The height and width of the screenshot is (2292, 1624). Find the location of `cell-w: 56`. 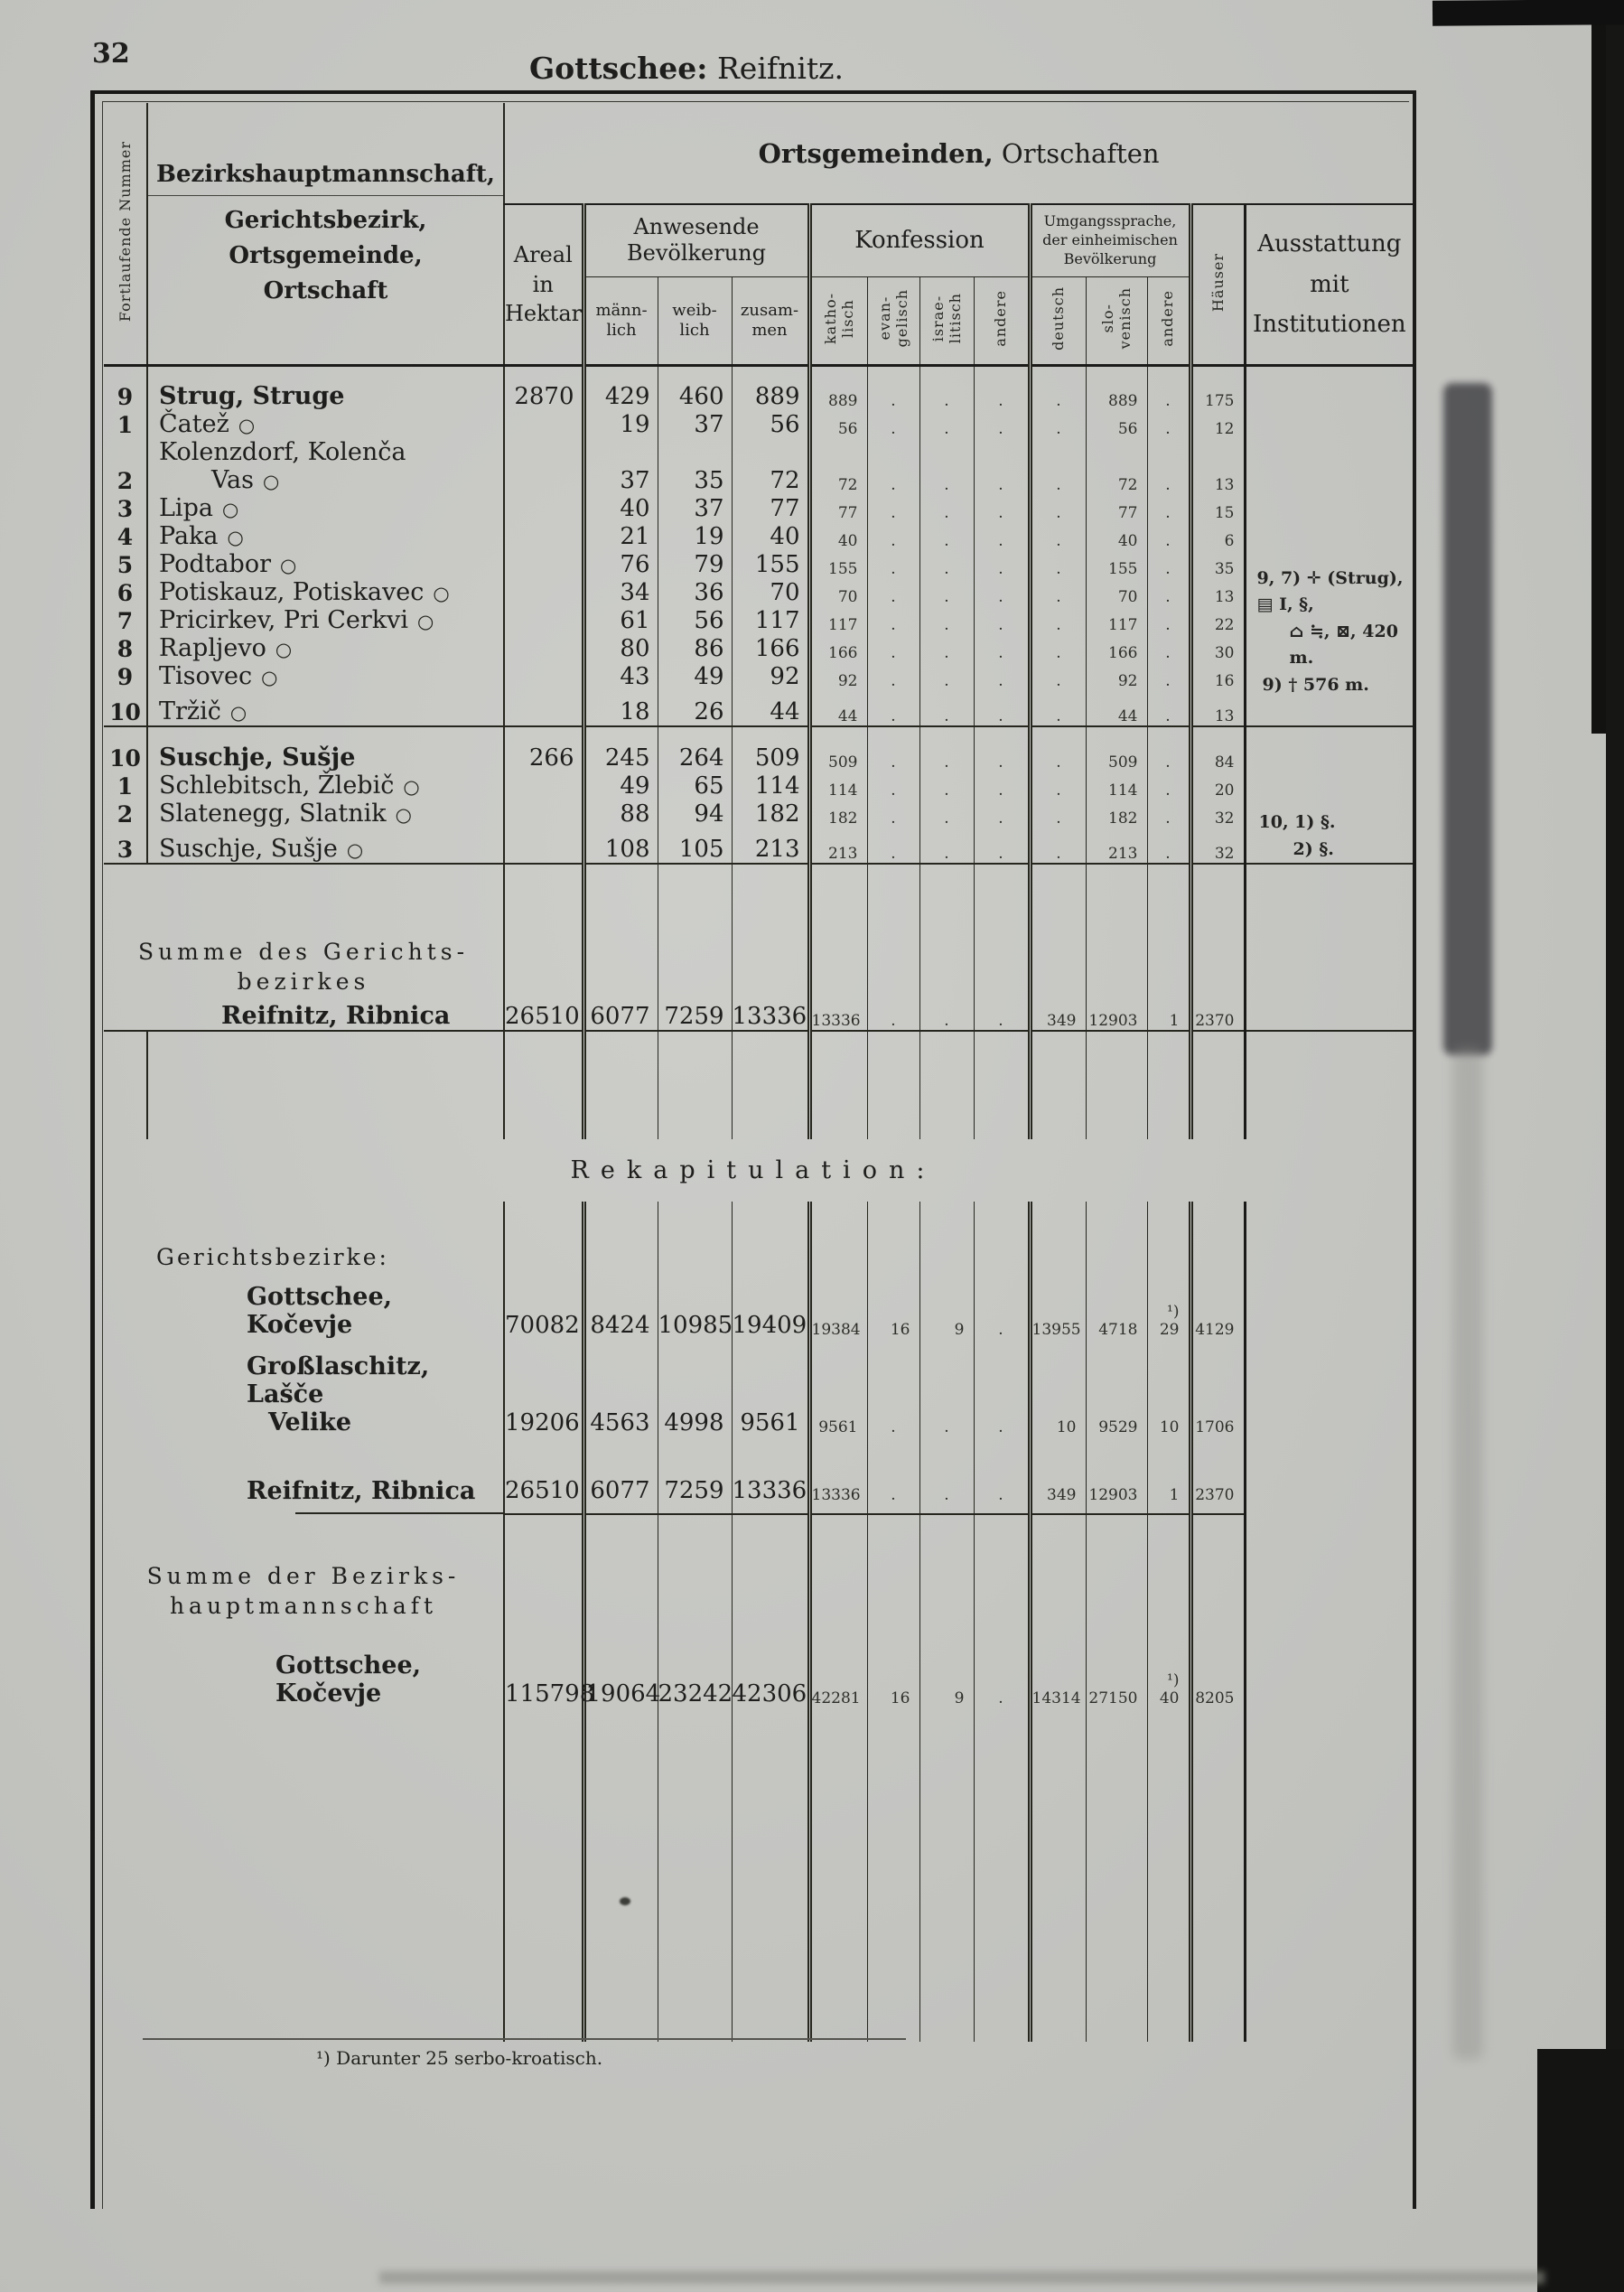

cell-w: 56 is located at coordinates (694, 620).